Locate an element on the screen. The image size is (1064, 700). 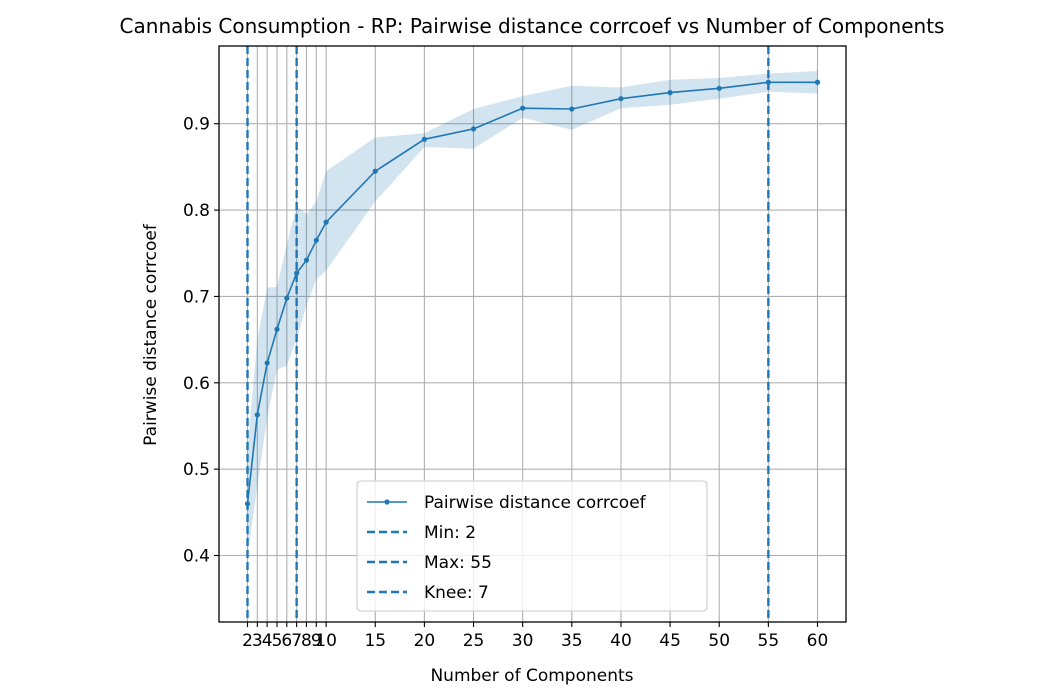
legend-box is located at coordinates (532, 546).